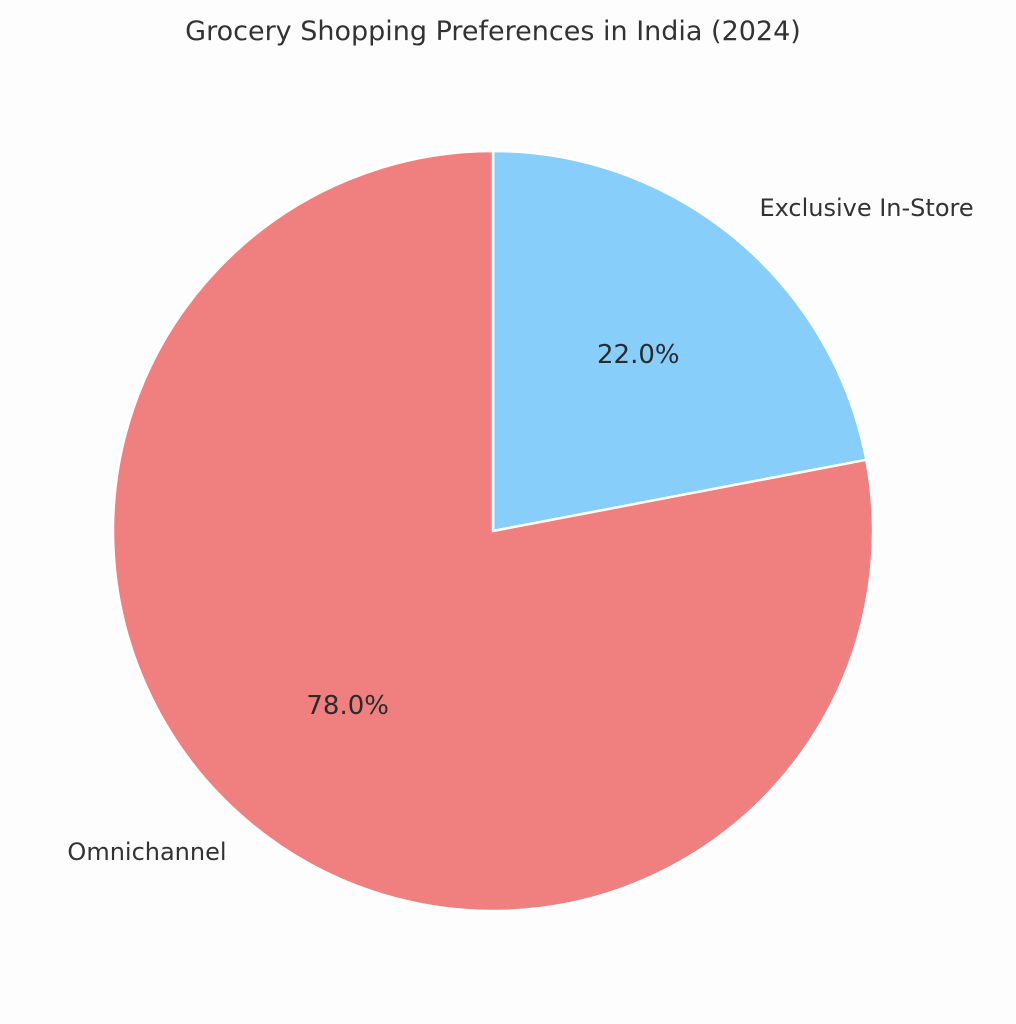 Image resolution: width=1016 pixels, height=1024 pixels. Describe the element at coordinates (866, 208) in the screenshot. I see `slice-label: Exclusive In-Store` at that location.